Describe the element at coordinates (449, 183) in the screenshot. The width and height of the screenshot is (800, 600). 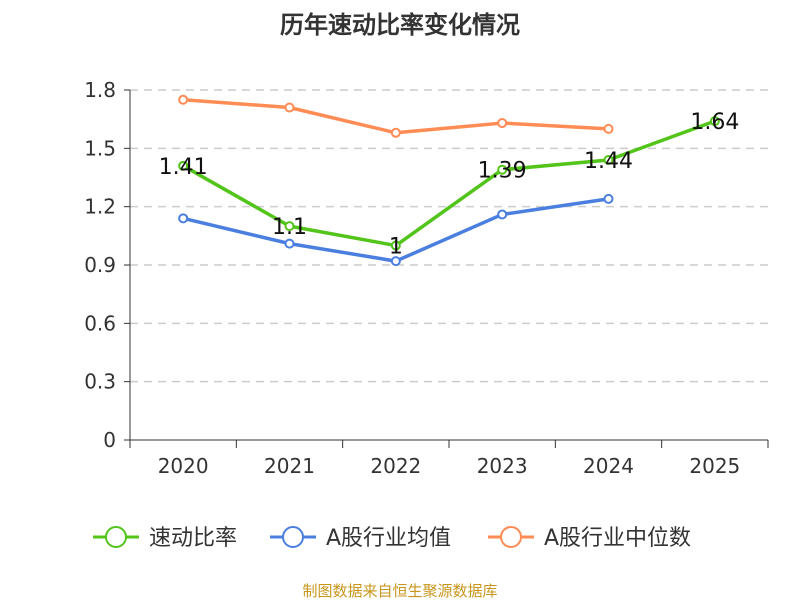
I see `series-line` at that location.